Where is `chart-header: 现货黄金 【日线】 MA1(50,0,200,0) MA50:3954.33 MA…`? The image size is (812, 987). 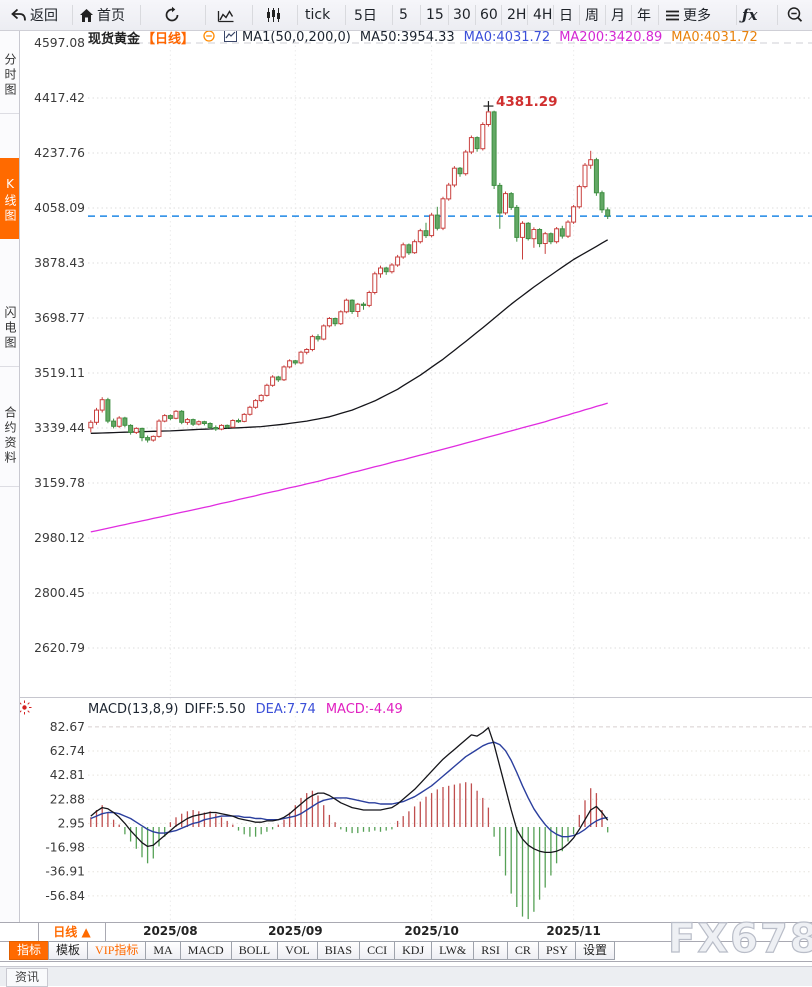 chart-header: 现货黄金 【日线】 MA1(50,0,200,0) MA50:3954.33 MA… is located at coordinates (423, 38).